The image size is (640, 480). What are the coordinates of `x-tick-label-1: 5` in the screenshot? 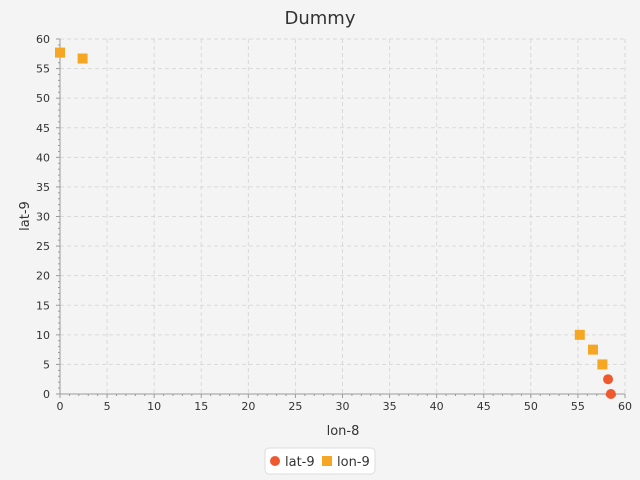 It's located at (107, 406).